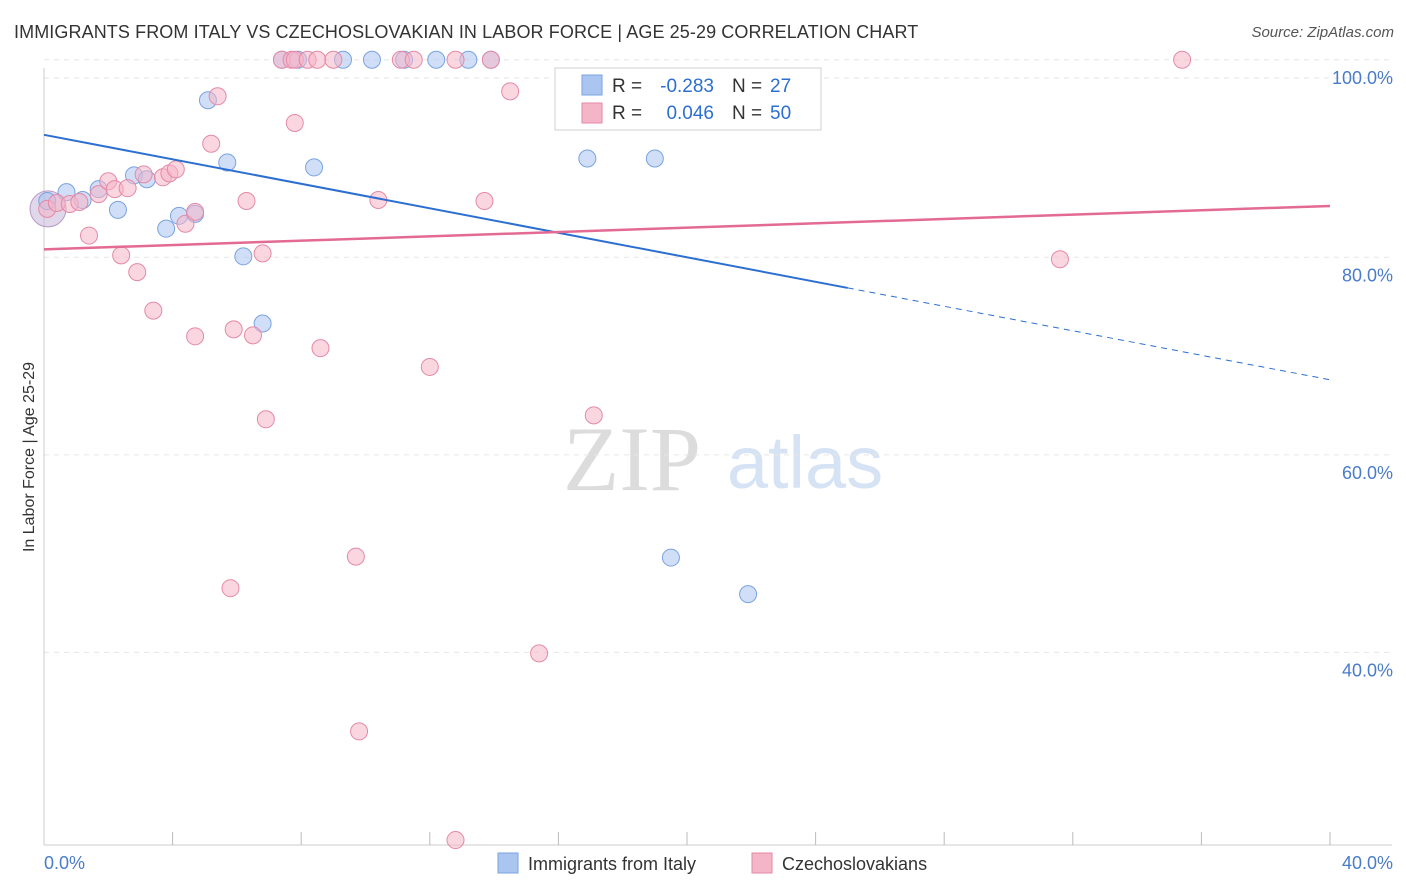  I want to click on source-label: Source: ZipAtlas.com, so click(1322, 32).